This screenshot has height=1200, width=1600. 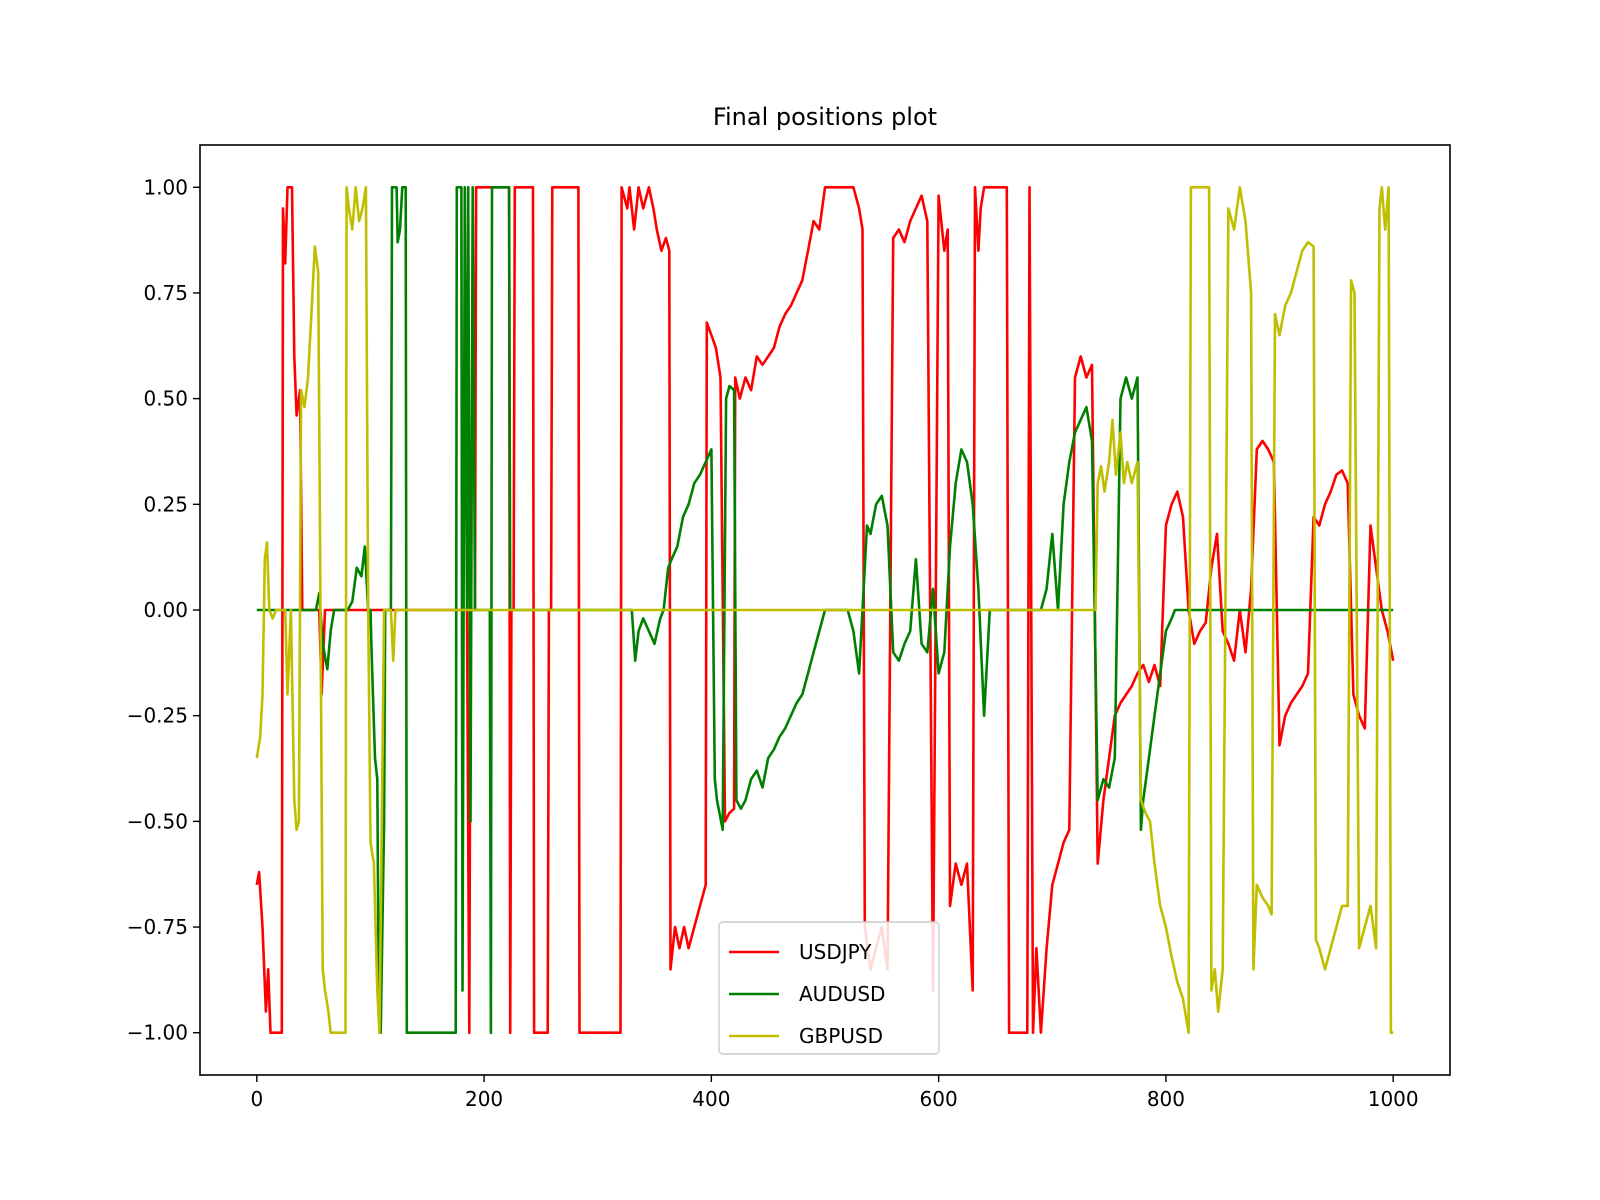 What do you see at coordinates (1393, 1099) in the screenshot?
I see `x-tick-label: 1000` at bounding box center [1393, 1099].